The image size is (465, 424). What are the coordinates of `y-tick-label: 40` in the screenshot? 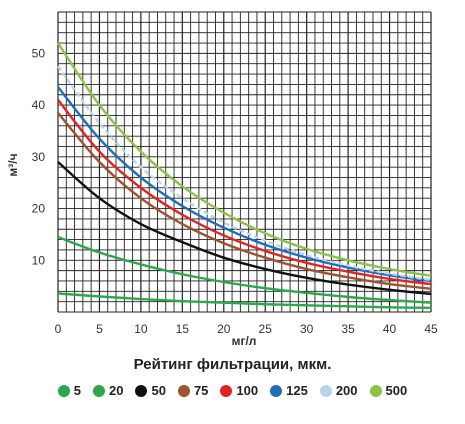 It's located at (39, 105).